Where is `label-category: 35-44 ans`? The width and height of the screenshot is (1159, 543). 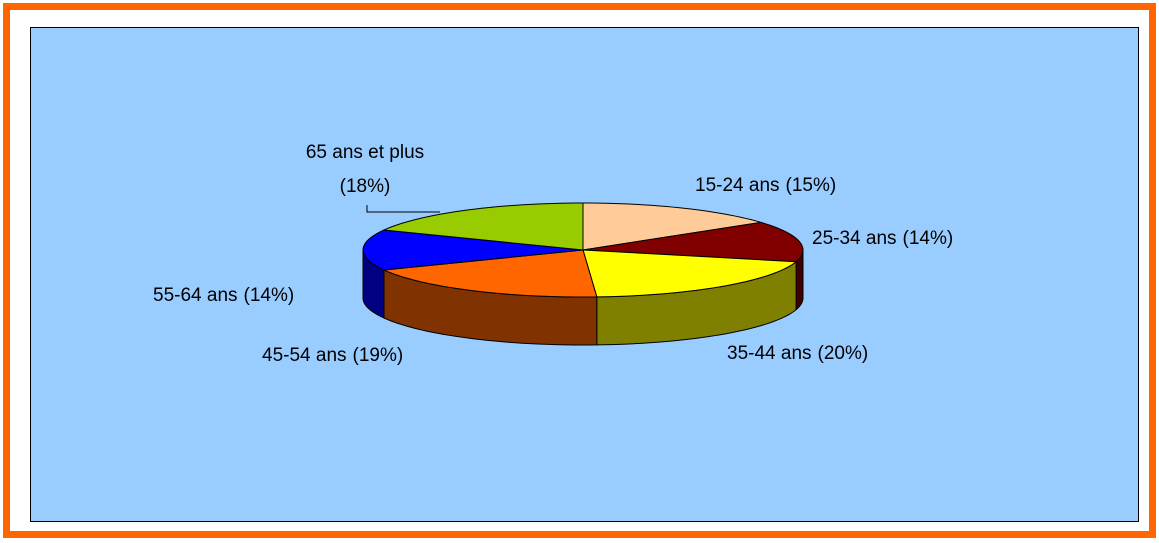 label-category: 35-44 ans is located at coordinates (769, 353).